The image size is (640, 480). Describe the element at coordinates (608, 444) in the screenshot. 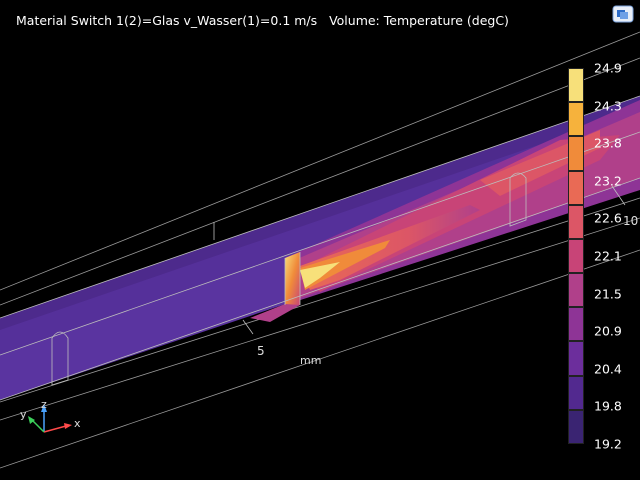

I see `color-legend-label: 19.2` at that location.